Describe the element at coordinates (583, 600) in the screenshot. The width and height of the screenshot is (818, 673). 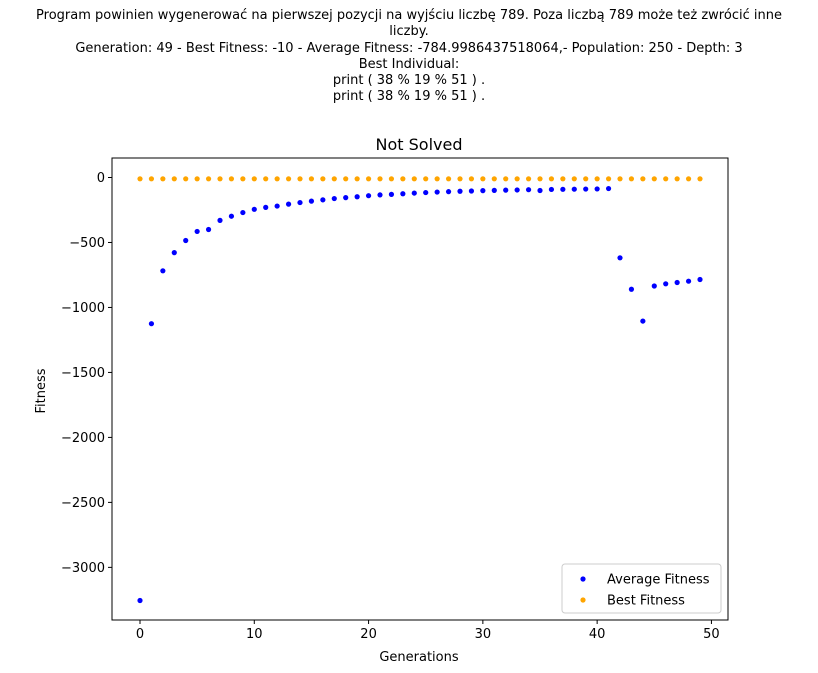
I see `legend-marker` at that location.